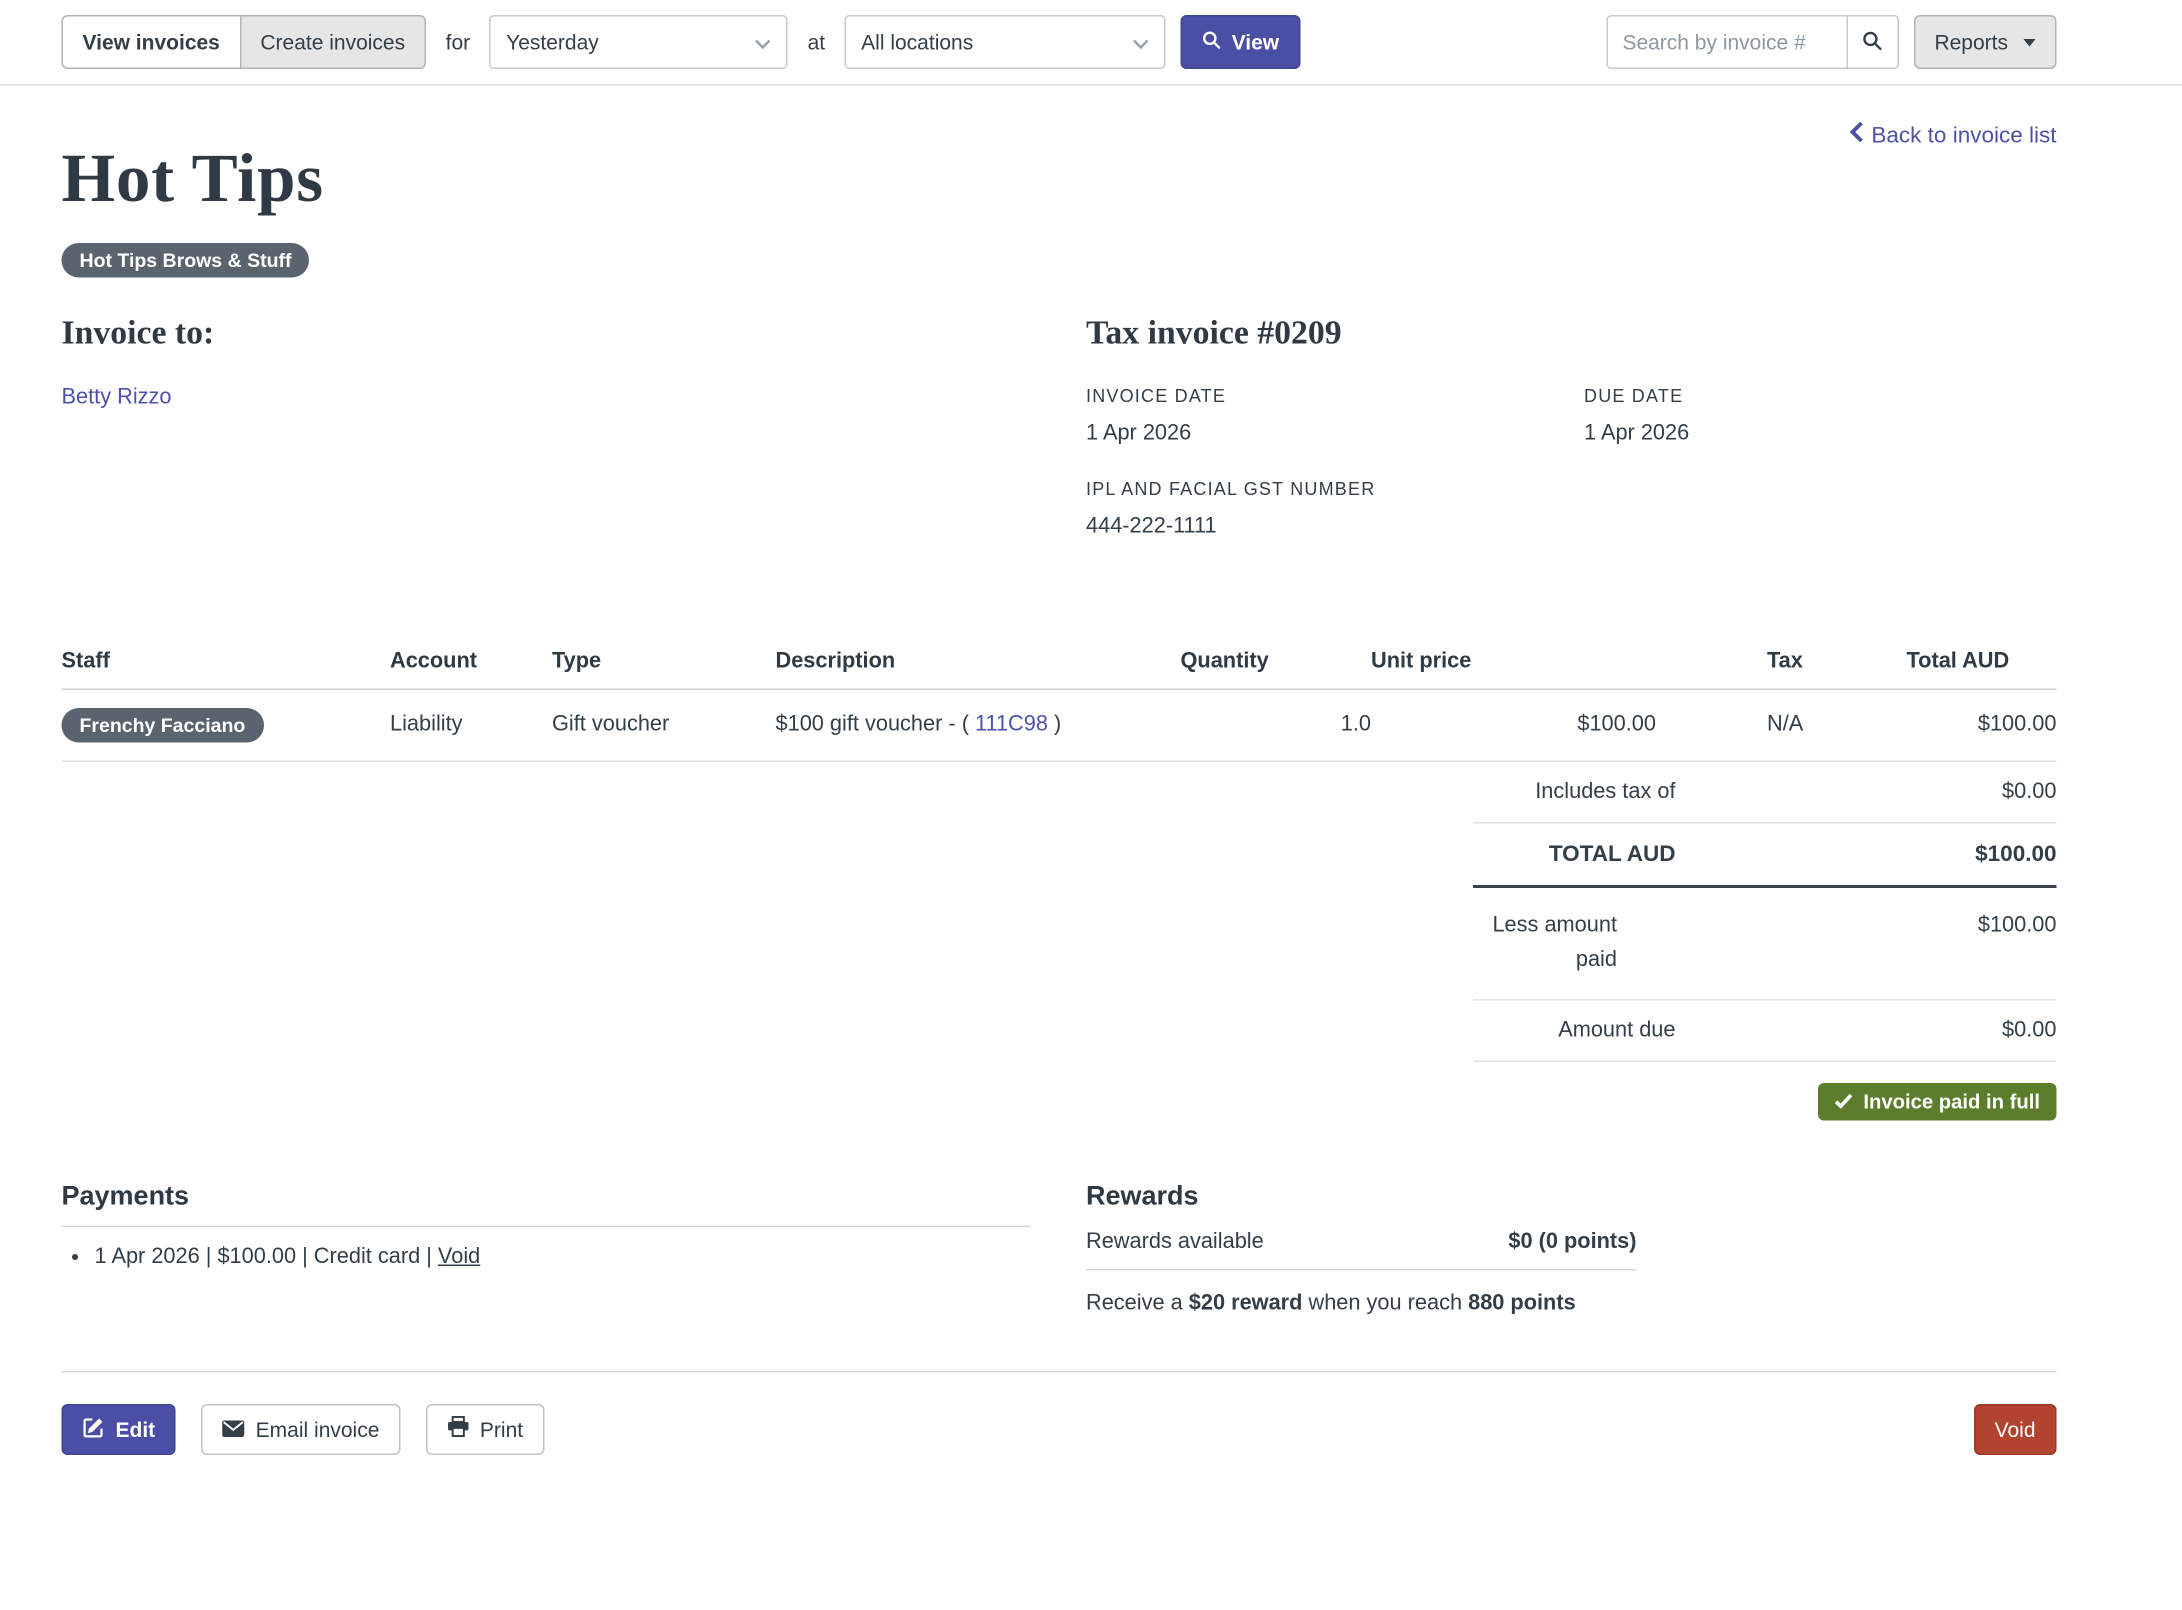 The height and width of the screenshot is (1610, 2182). What do you see at coordinates (151, 42) in the screenshot?
I see `view-invoices-button: View invoices` at bounding box center [151, 42].